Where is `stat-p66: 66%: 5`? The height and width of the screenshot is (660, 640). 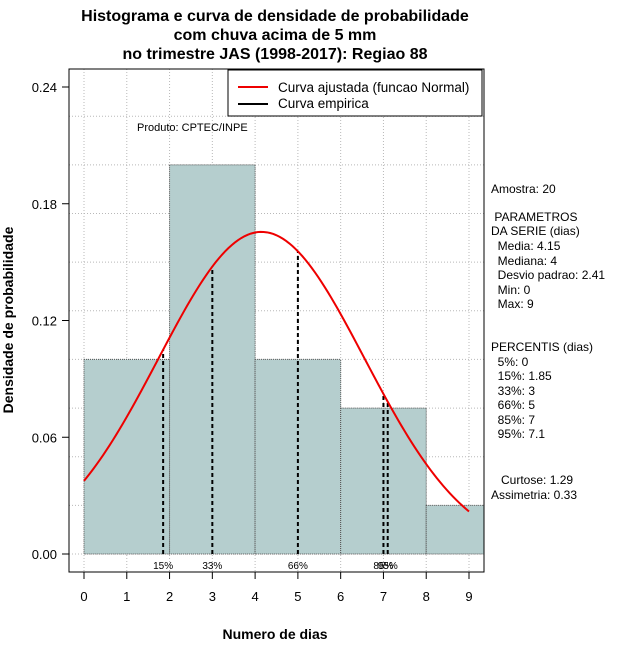
stat-p66: 66%: 5 is located at coordinates (513, 405).